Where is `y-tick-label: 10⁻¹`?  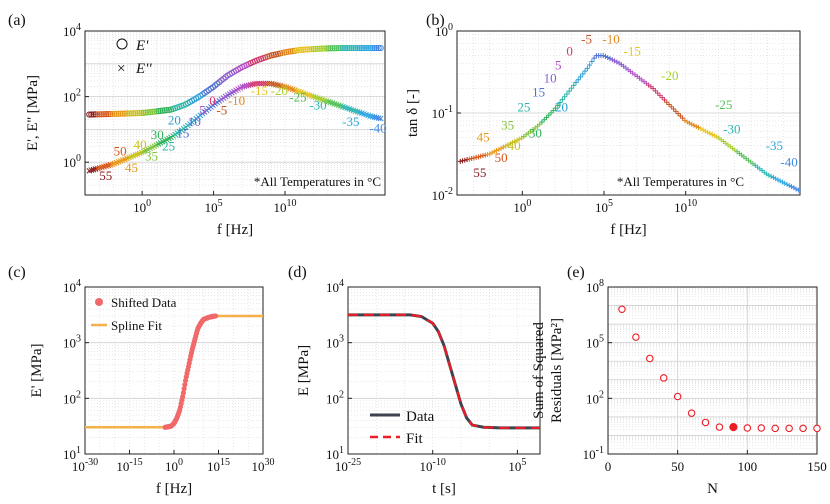
y-tick-label: 10⁻¹ is located at coordinates (593, 453).